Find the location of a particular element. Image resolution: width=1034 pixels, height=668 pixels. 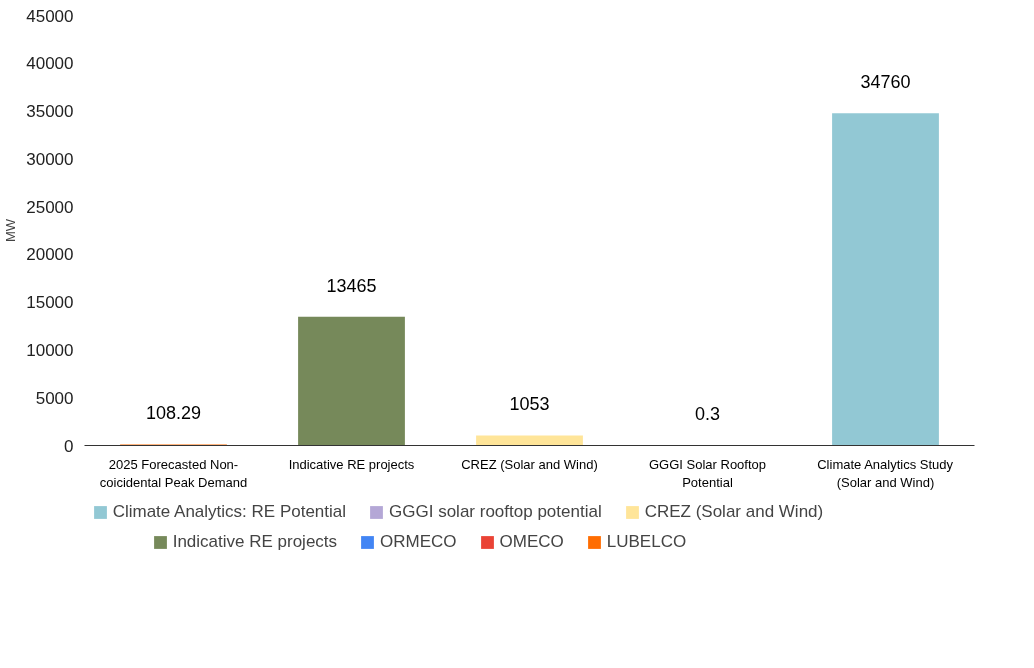

y-tick-label: 10000 is located at coordinates (50, 350).